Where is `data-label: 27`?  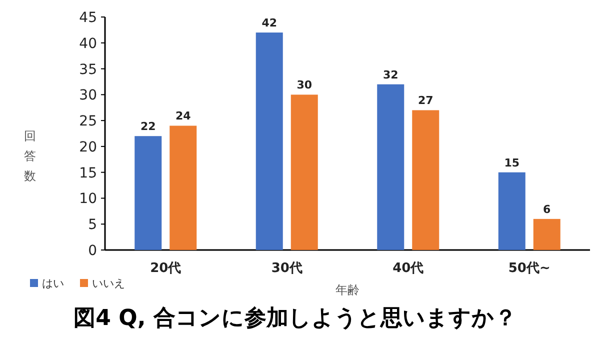
data-label: 27 is located at coordinates (426, 101).